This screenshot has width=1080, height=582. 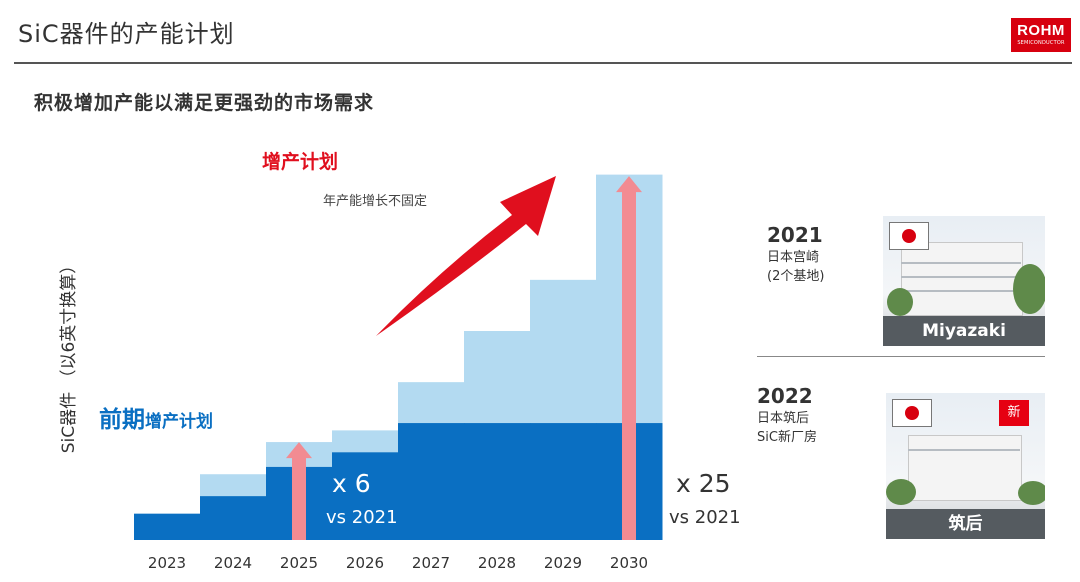 What do you see at coordinates (179, 421) in the screenshot?
I see `early-plan-label-rest: 增产计划` at bounding box center [179, 421].